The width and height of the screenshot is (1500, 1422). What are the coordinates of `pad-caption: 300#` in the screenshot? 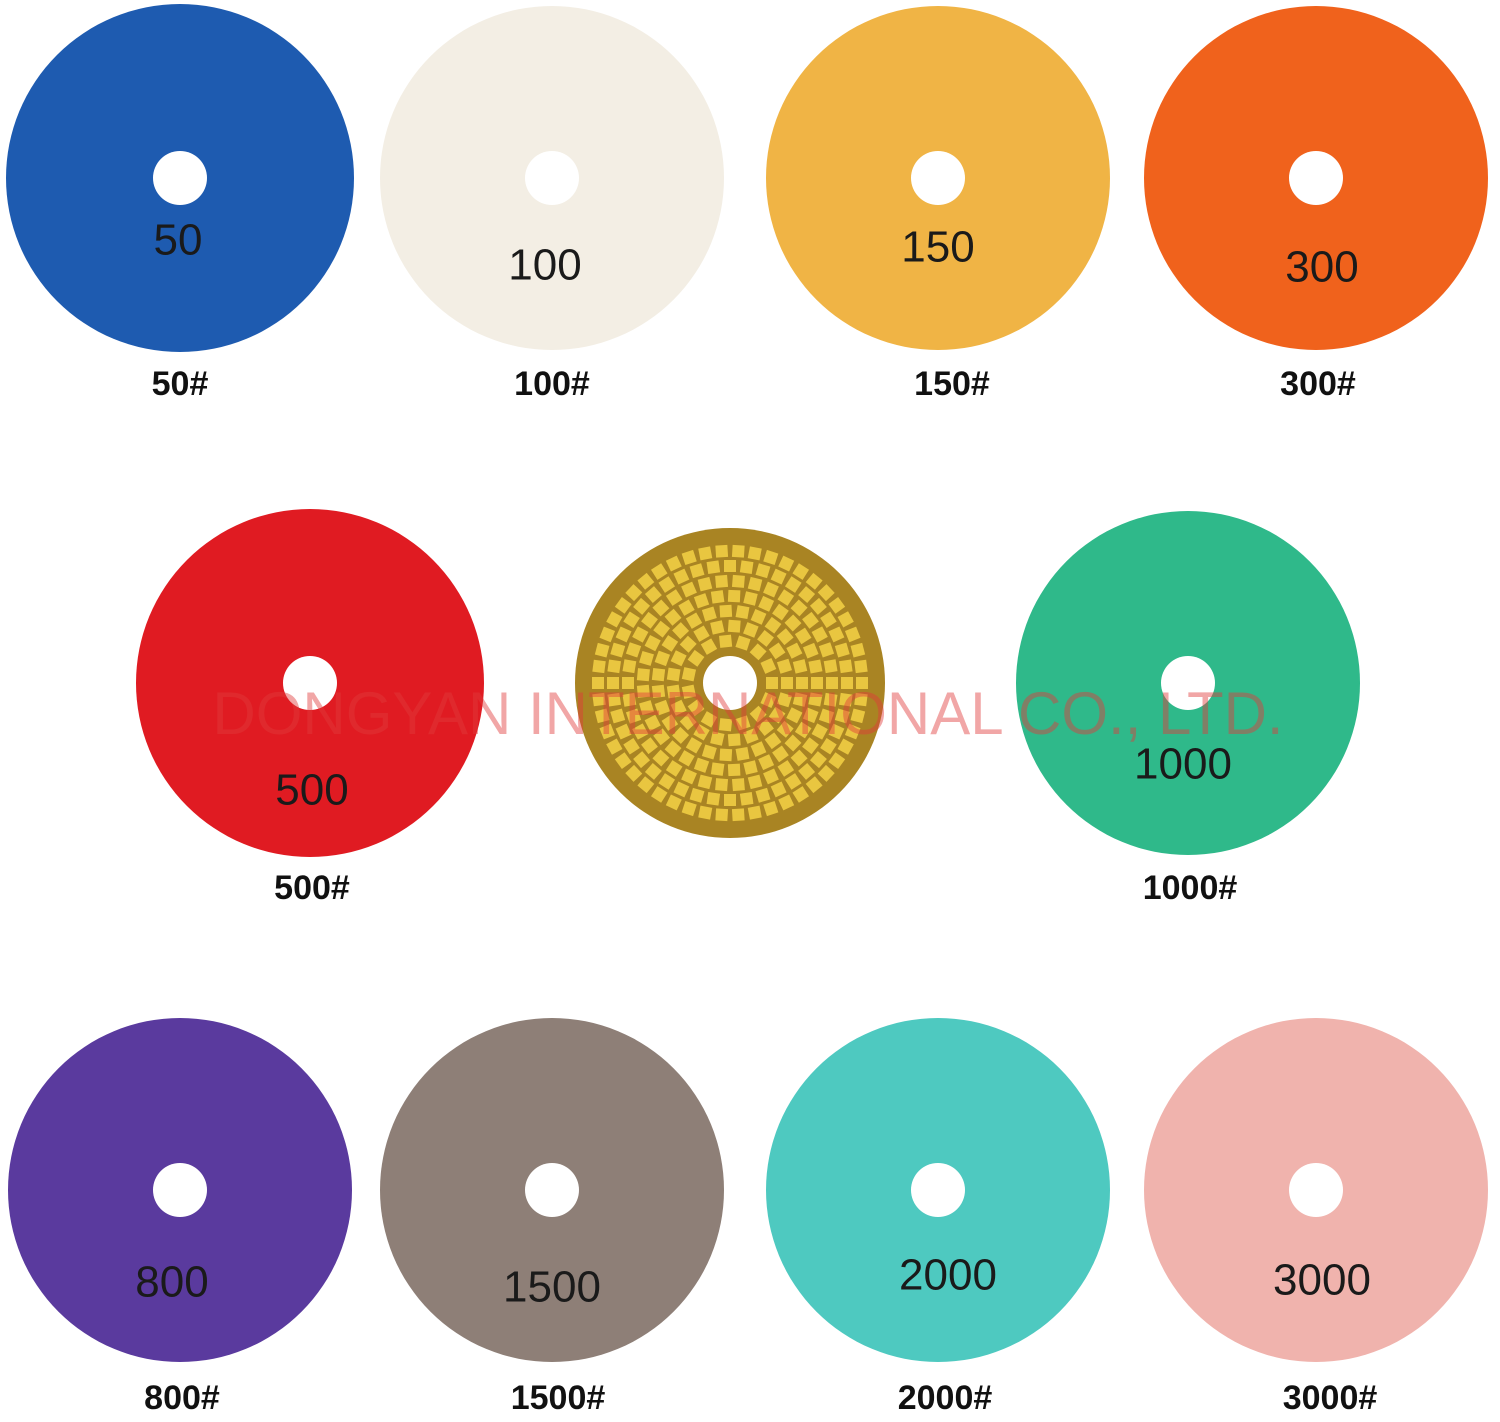 It's located at (1318, 384).